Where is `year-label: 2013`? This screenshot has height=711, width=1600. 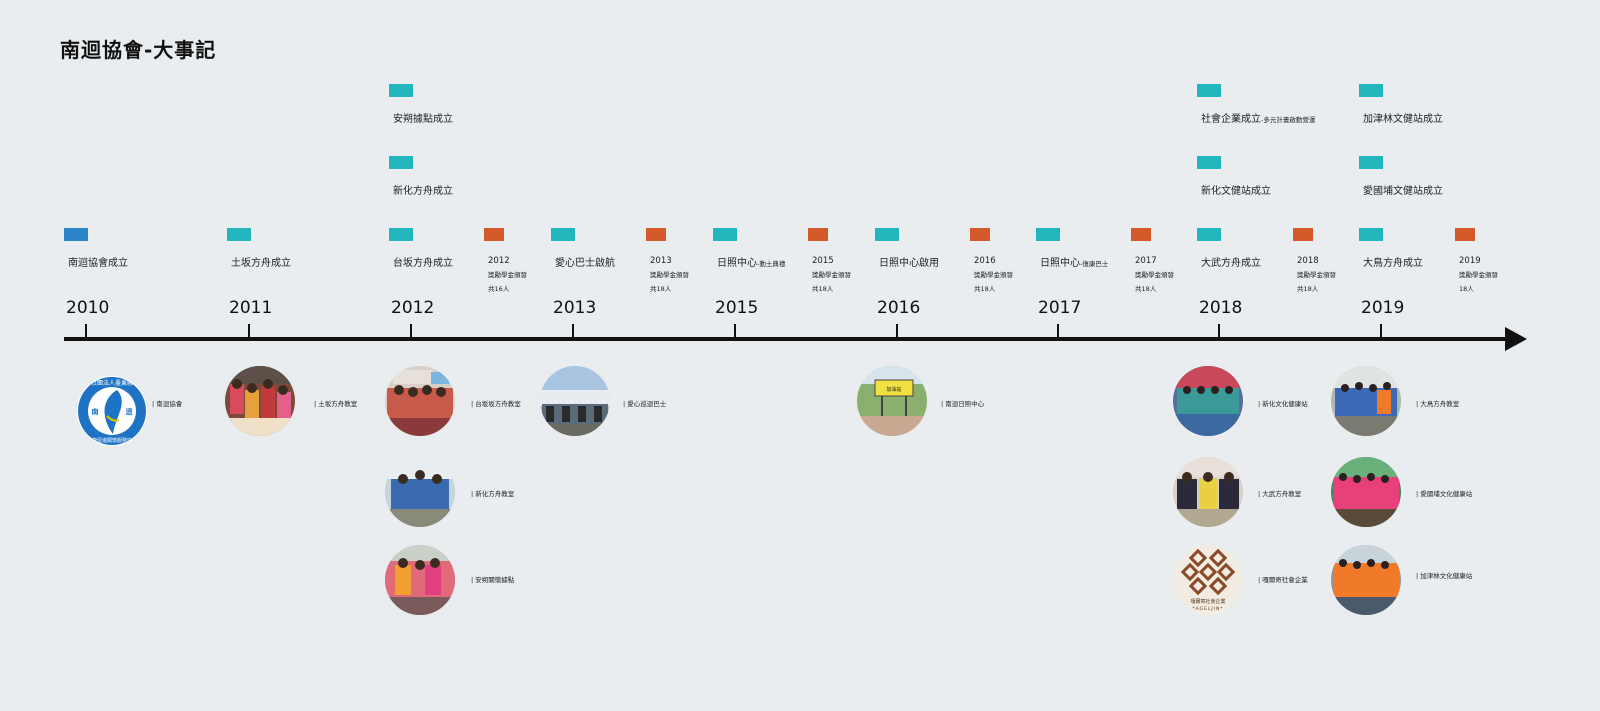
year-label: 2013 is located at coordinates (575, 308).